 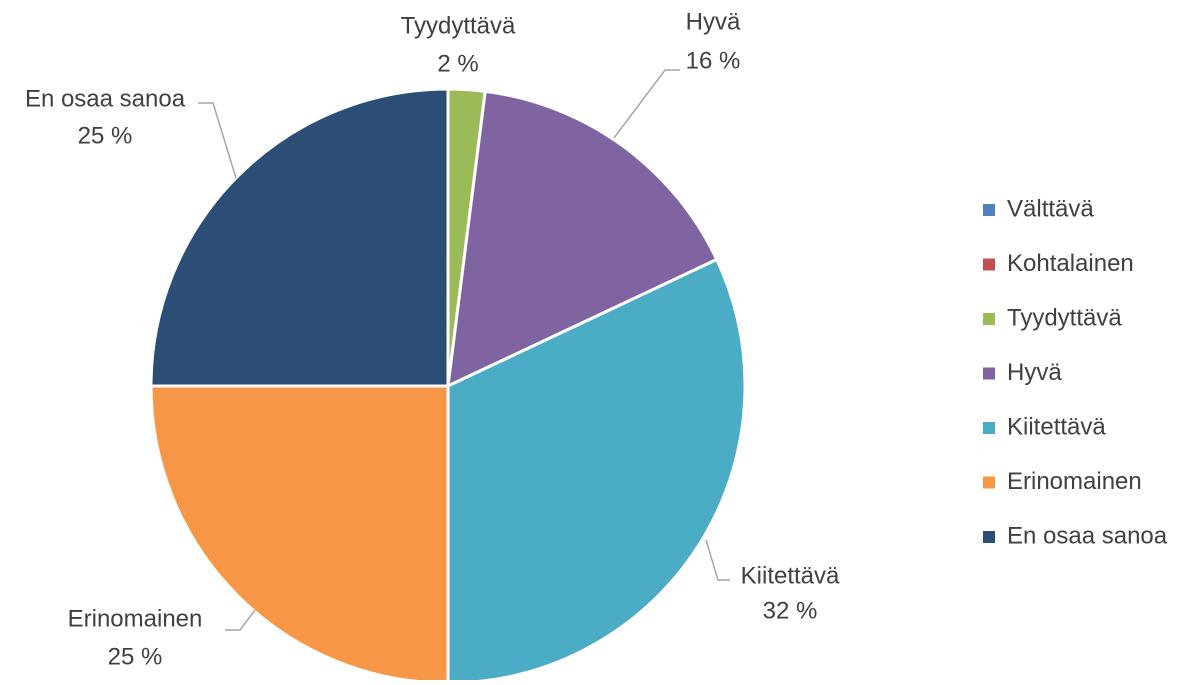 What do you see at coordinates (713, 60) in the screenshot?
I see `data-label: 16 %` at bounding box center [713, 60].